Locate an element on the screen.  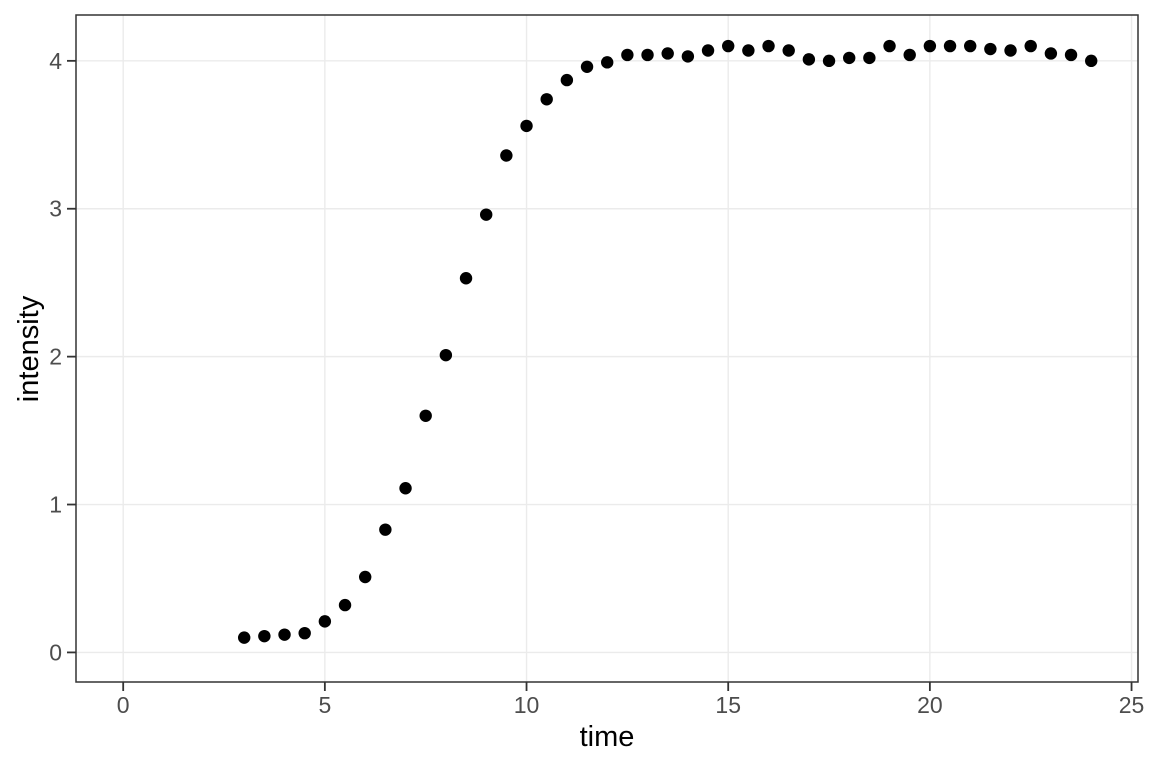
x-tick-label: 0 is located at coordinates (123, 705).